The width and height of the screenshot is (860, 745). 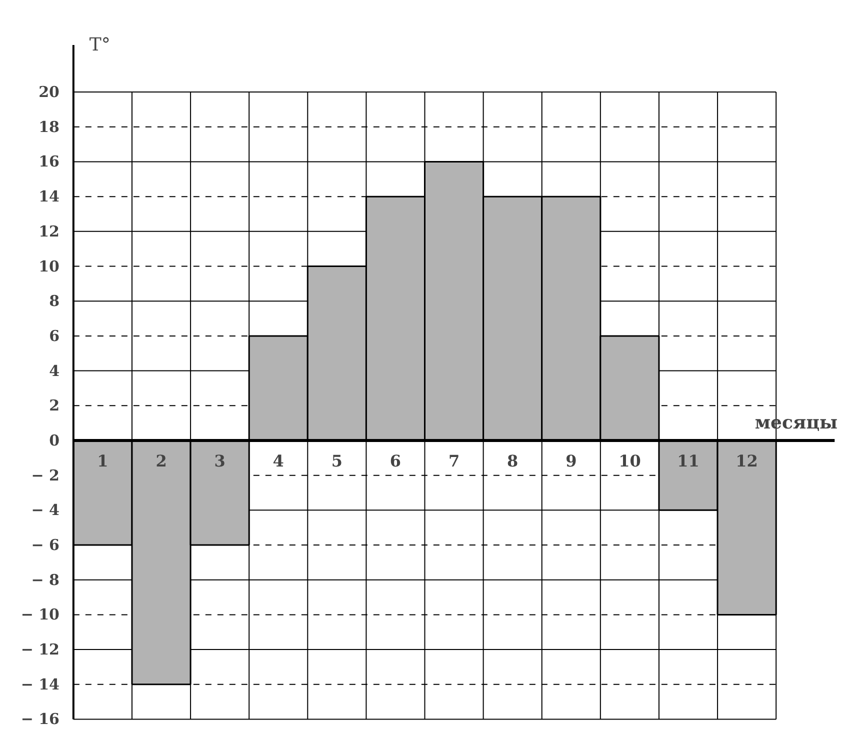 What do you see at coordinates (54, 335) in the screenshot?
I see `y-tick-label: 6` at bounding box center [54, 335].